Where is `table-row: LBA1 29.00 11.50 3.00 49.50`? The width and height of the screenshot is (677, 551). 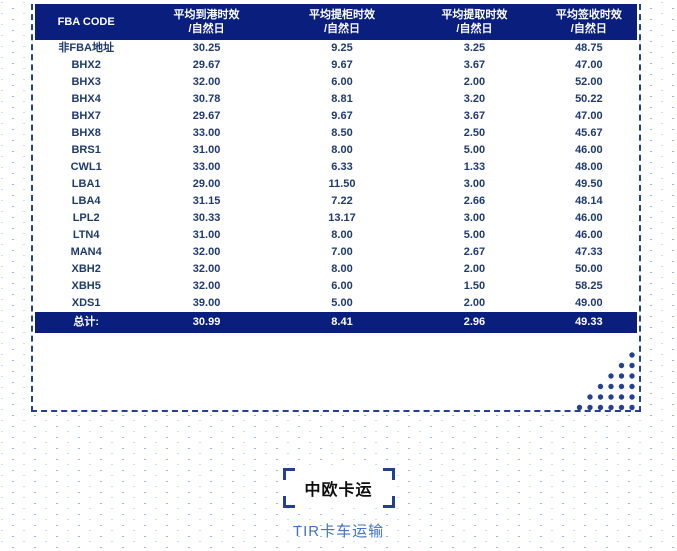
table-row: LBA1 29.00 11.50 3.00 49.50 is located at coordinates (336, 184).